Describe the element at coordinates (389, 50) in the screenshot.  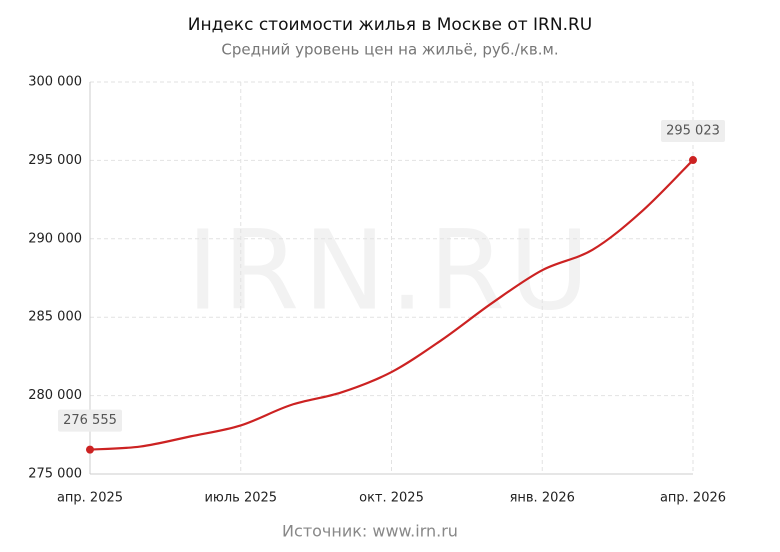
I see `chart-subtitle: Средний уровень цен на жильё, руб./кв.м.` at that location.